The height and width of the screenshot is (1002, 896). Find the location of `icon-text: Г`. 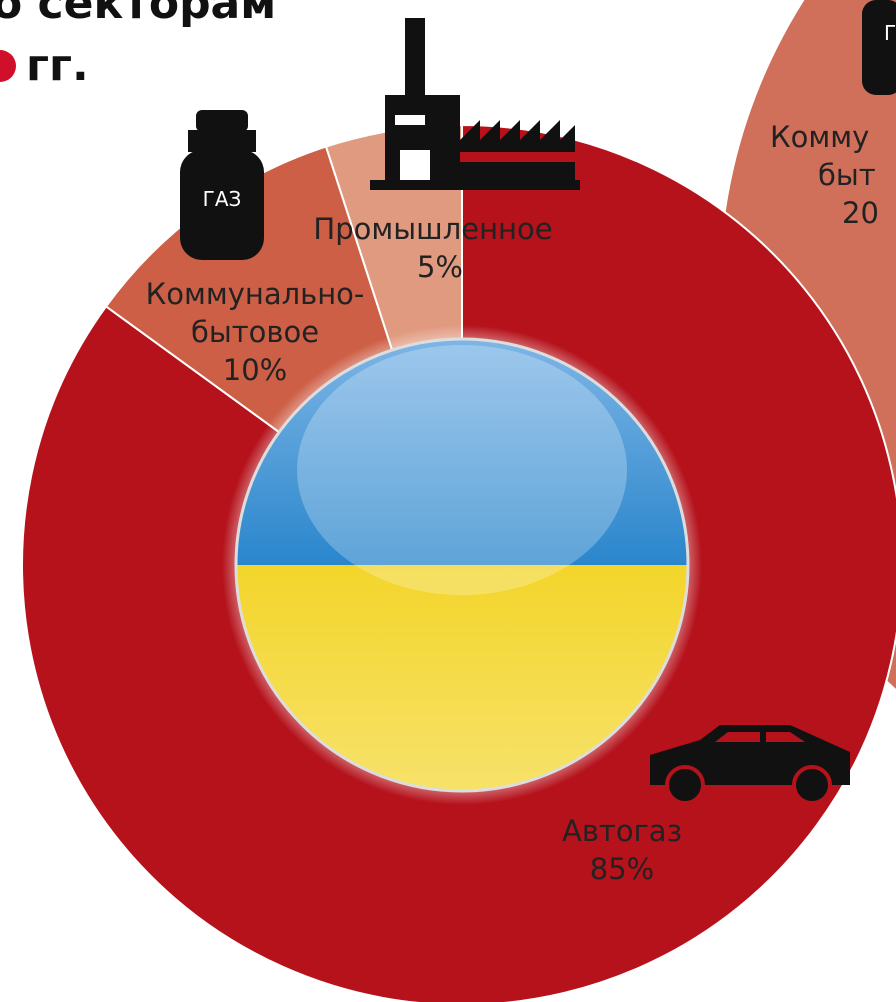

icon-text: Г is located at coordinates (890, 33).